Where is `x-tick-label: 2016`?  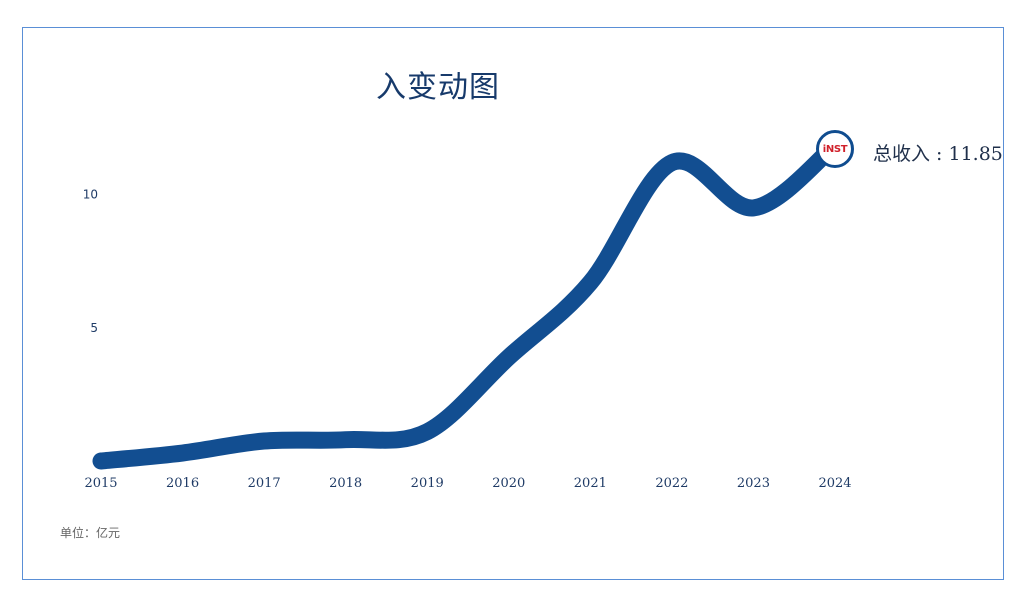 x-tick-label: 2016 is located at coordinates (182, 483).